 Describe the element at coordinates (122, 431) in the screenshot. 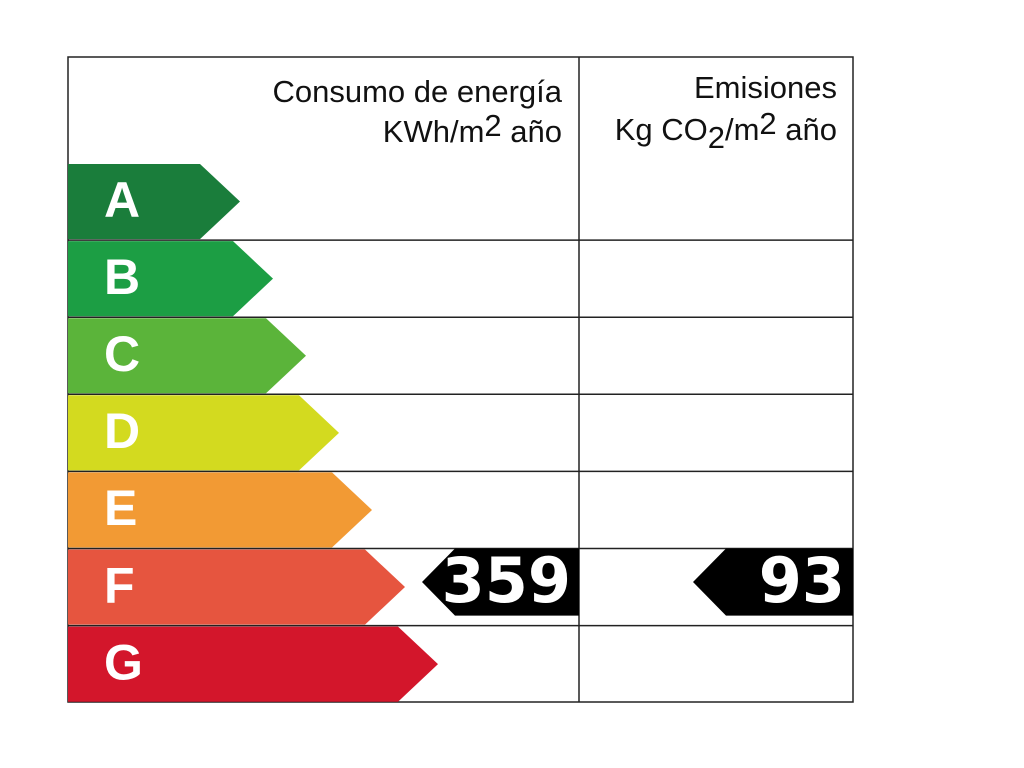

I see `rating-letter: D` at that location.